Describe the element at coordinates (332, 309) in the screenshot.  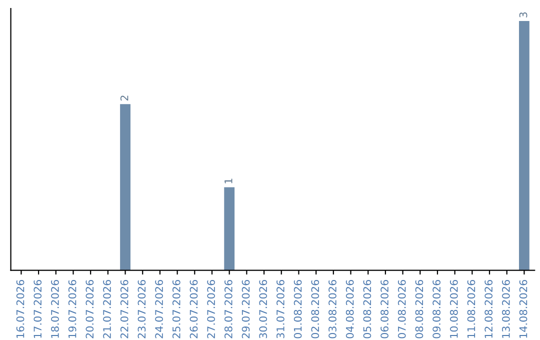
I see `x-tick-label: 03.08.2026` at that location.